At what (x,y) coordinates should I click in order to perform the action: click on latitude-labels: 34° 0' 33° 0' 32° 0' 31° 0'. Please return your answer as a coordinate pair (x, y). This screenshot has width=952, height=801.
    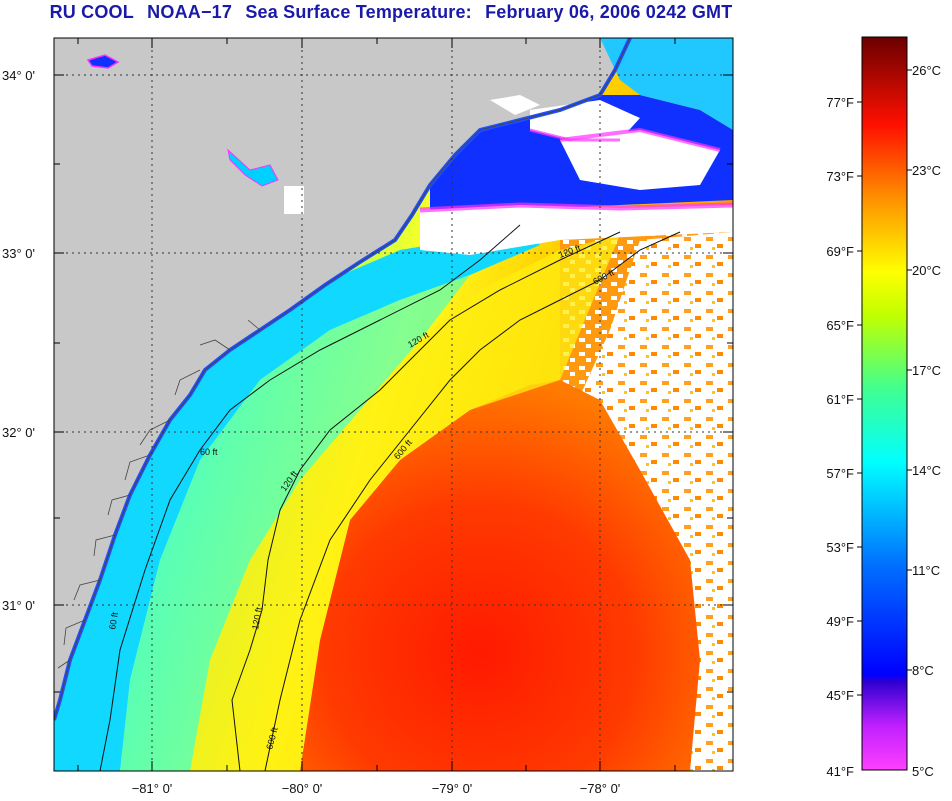
    Looking at the image, I should click on (18, 340).